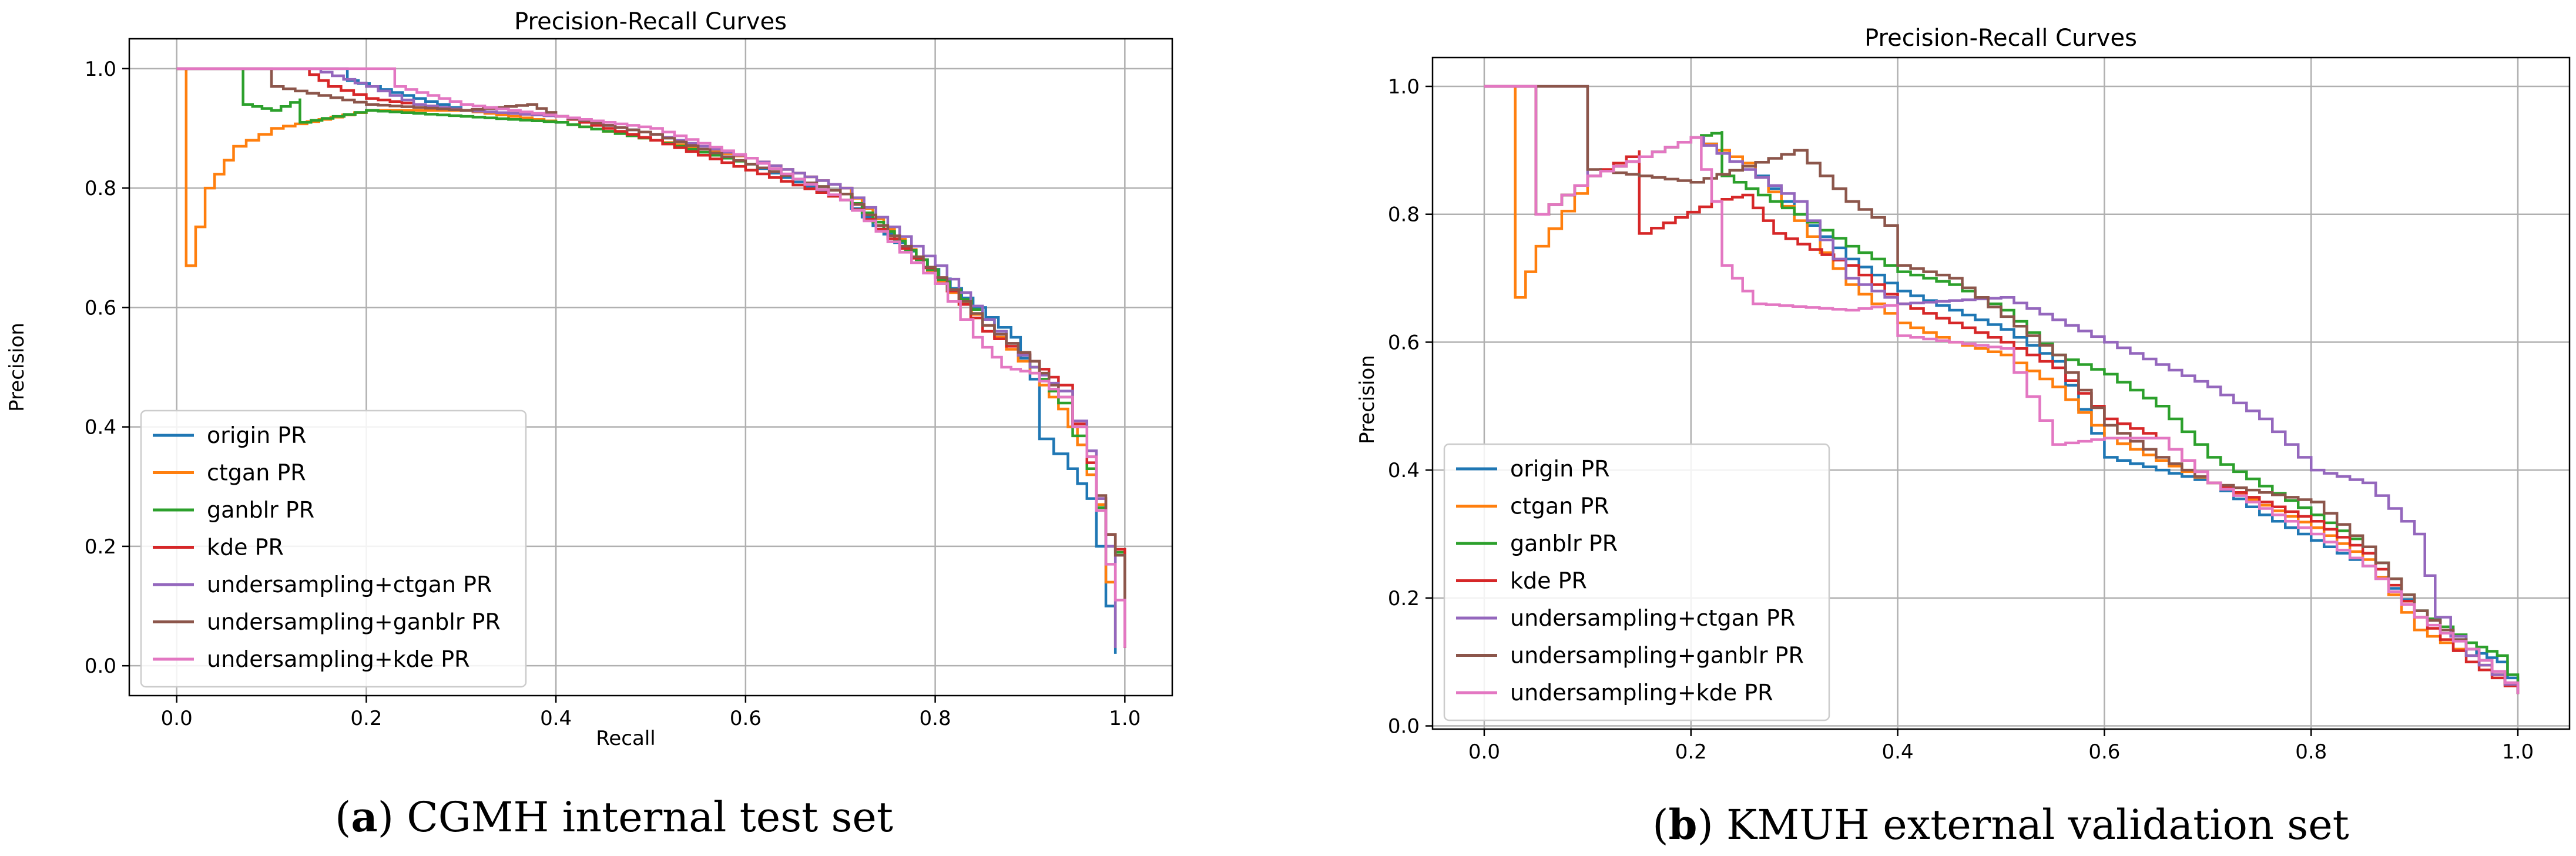 This screenshot has height=856, width=2576. I want to click on svg-text: (a) CGMH internal test set, so click(614, 817).